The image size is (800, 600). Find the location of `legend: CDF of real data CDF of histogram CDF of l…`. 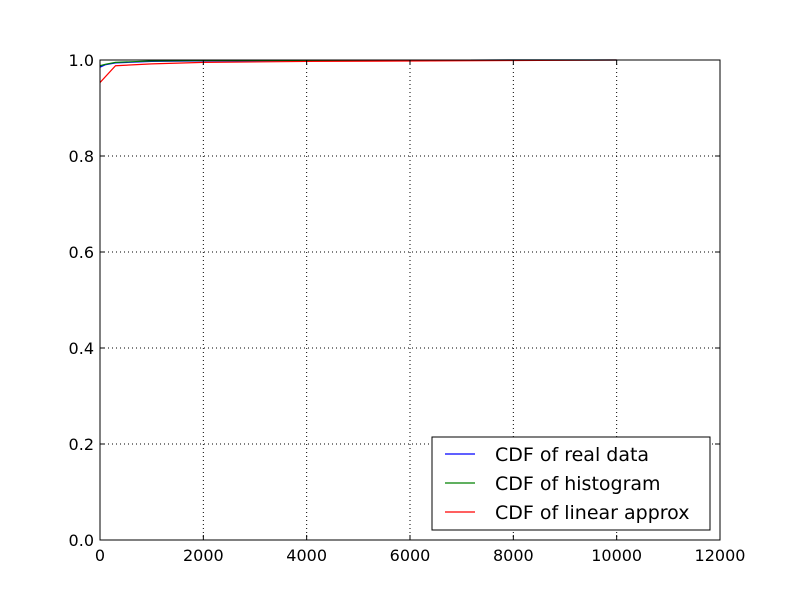

legend: CDF of real data CDF of histogram CDF of l… is located at coordinates (571, 483).